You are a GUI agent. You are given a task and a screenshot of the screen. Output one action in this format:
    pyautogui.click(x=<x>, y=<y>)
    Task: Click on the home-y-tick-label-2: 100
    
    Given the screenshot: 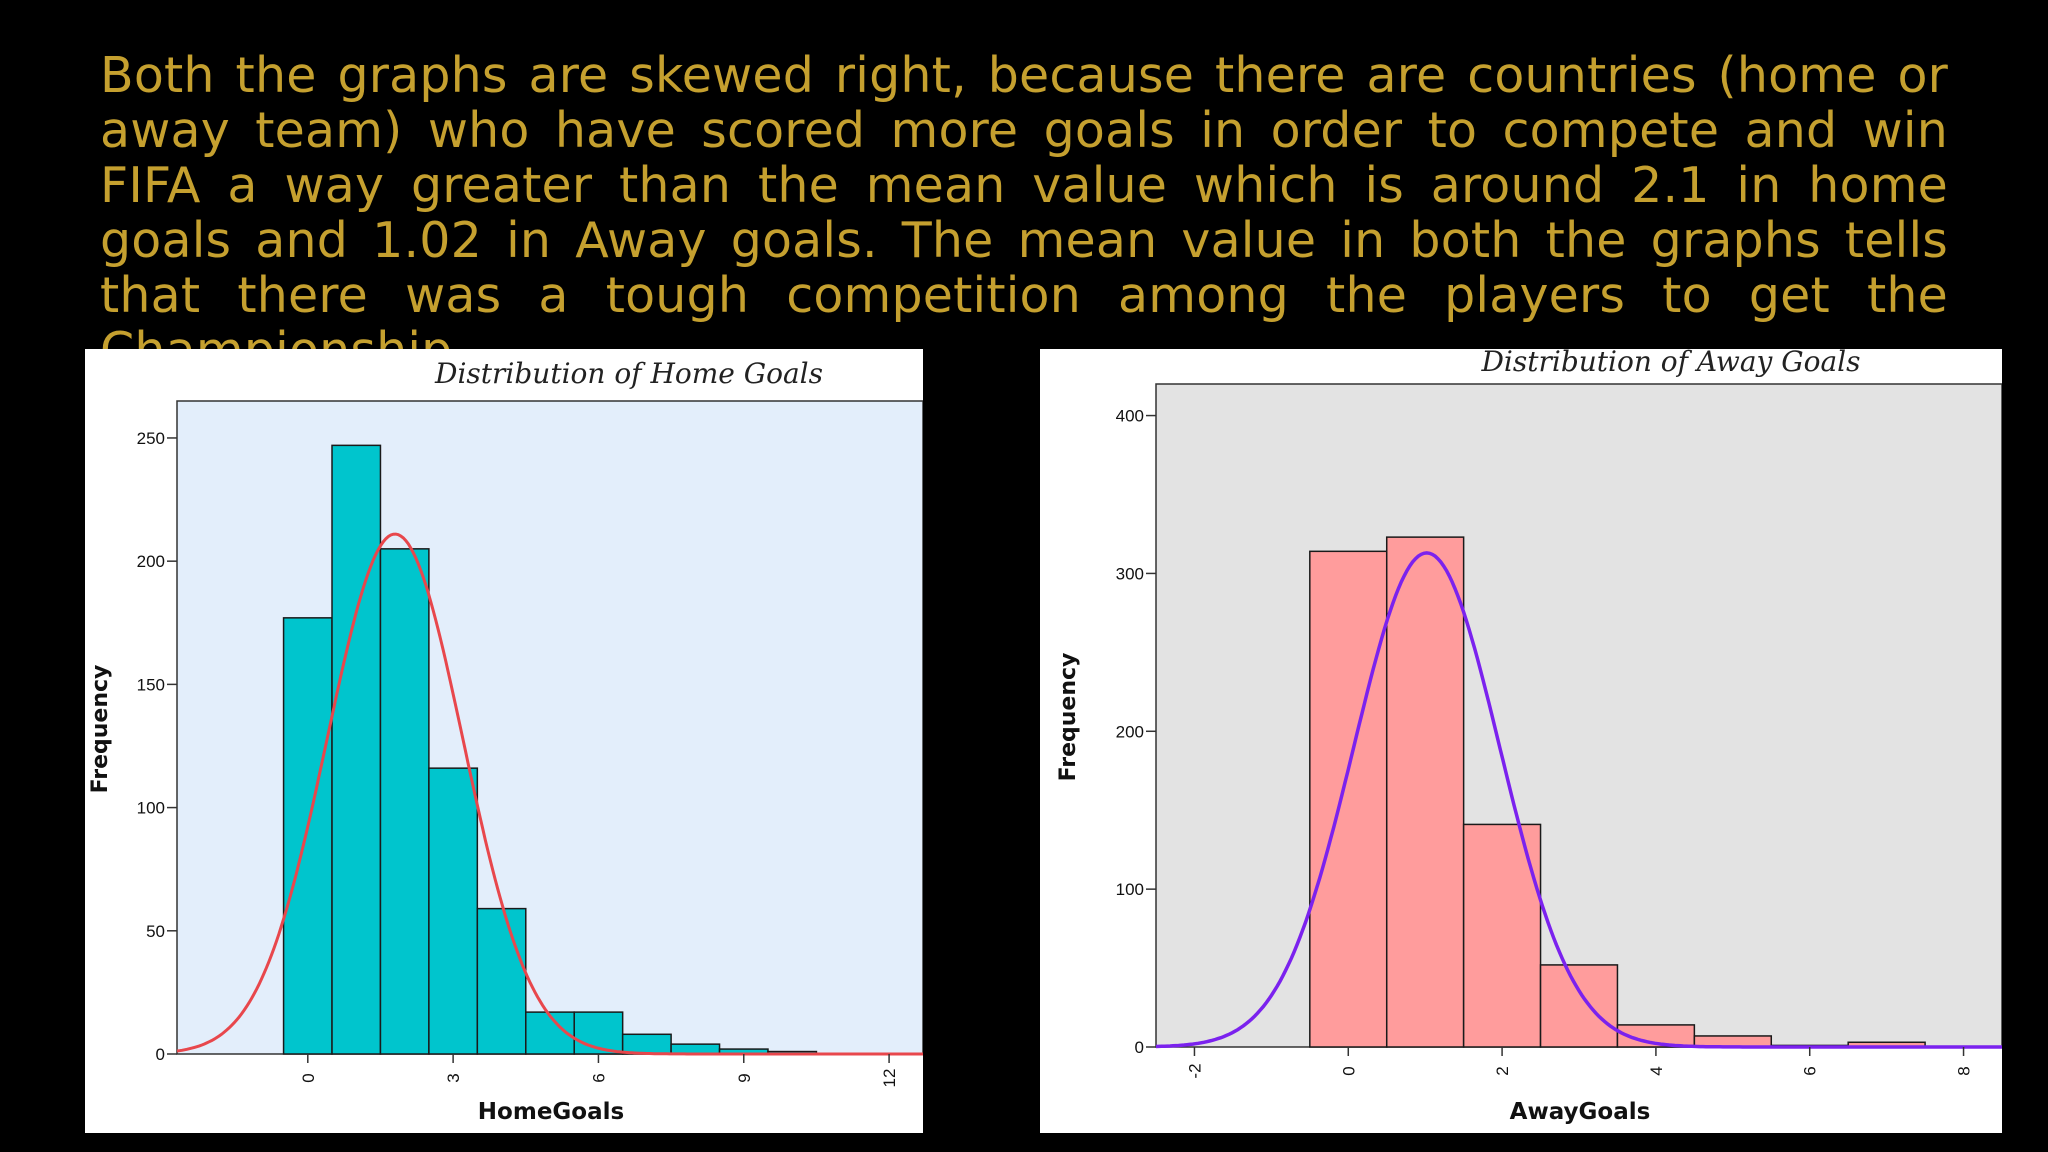 What is the action you would take?
    pyautogui.click(x=151, y=808)
    